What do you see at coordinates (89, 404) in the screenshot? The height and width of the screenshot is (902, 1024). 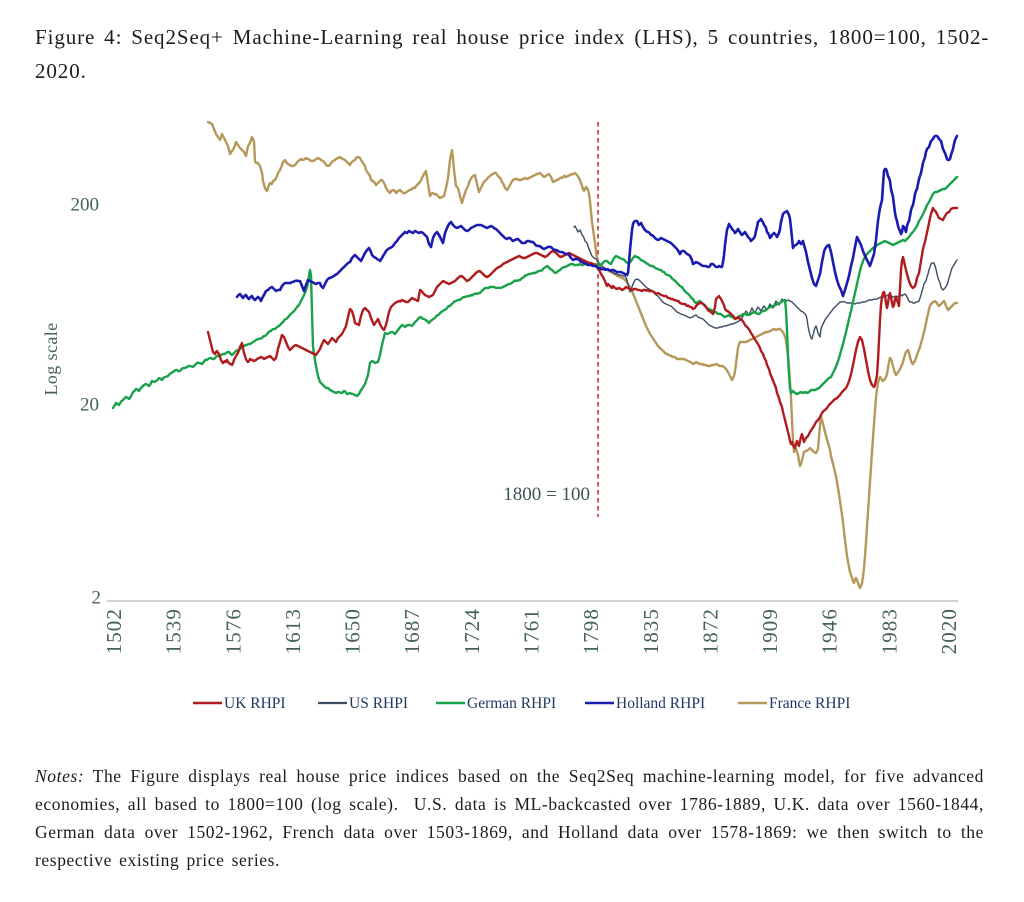 I see `svg-text: 20` at bounding box center [89, 404].